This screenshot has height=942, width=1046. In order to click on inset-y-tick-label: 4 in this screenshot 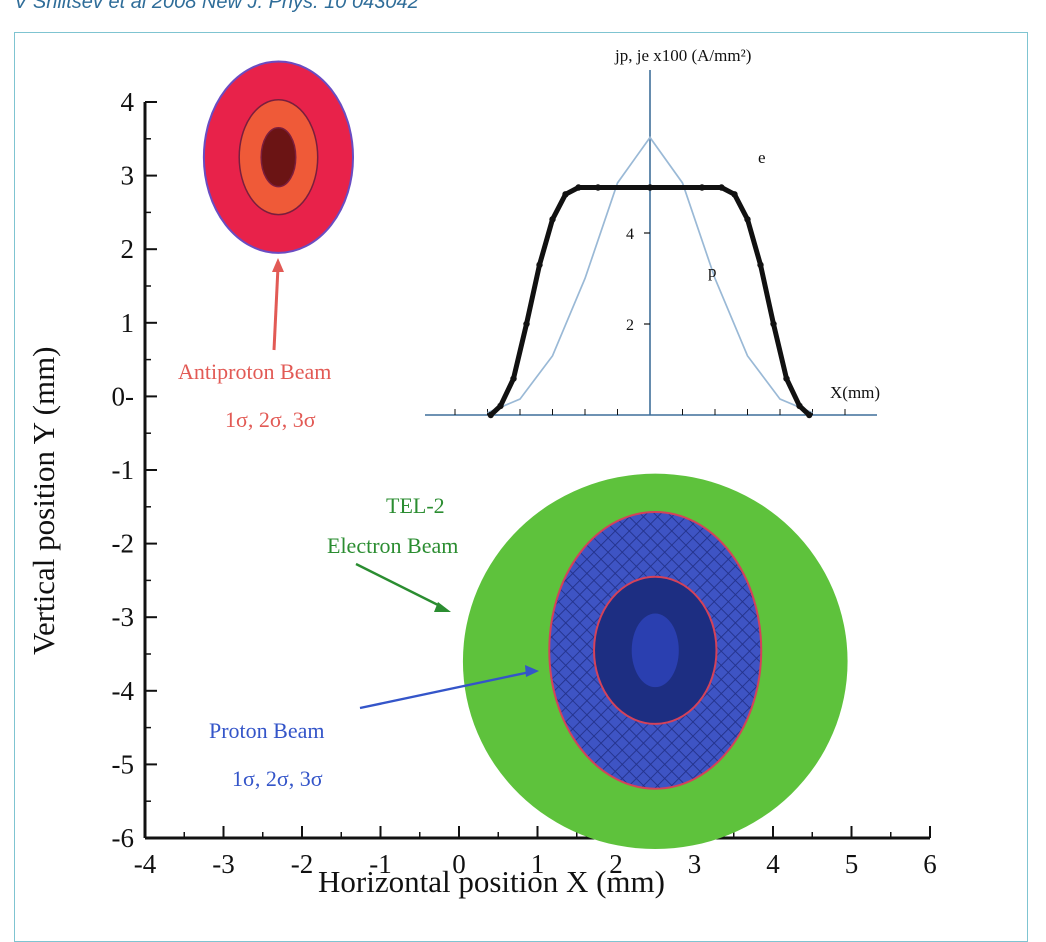, I will do `click(630, 234)`.